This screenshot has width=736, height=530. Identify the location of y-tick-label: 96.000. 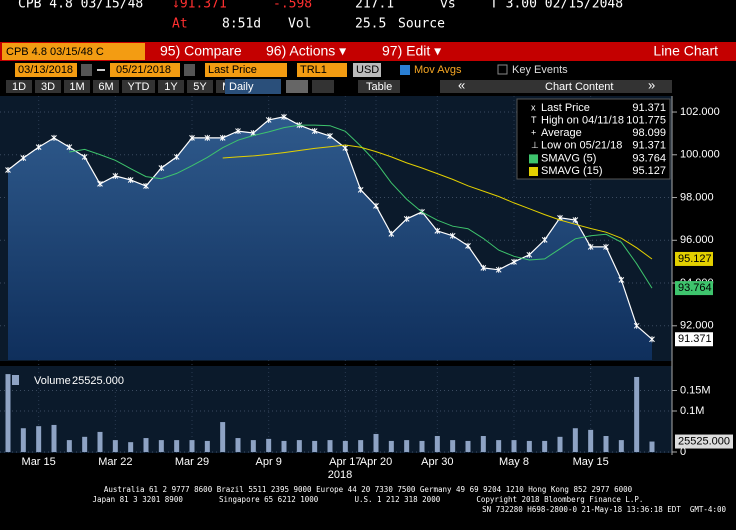
(697, 240).